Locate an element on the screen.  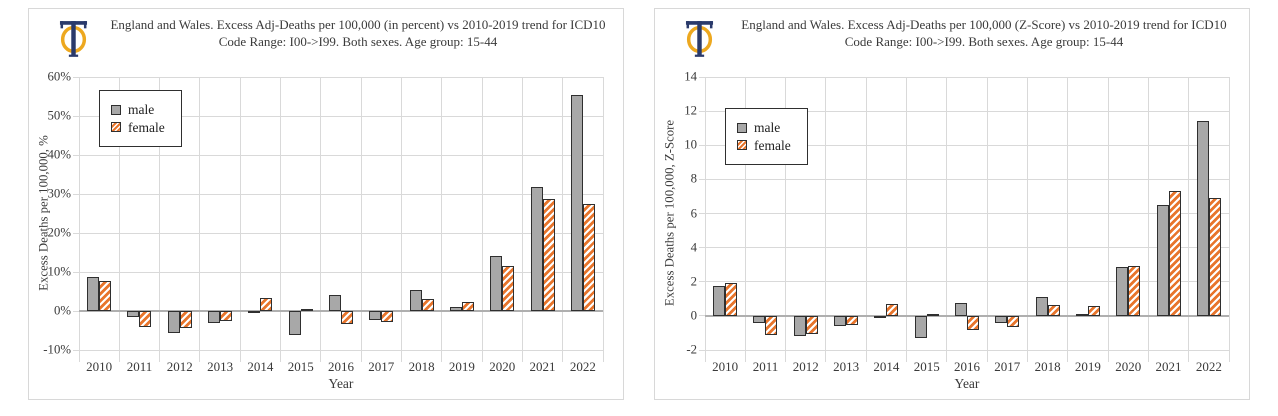
y-tick-label: 4 is located at coordinates (693, 247).